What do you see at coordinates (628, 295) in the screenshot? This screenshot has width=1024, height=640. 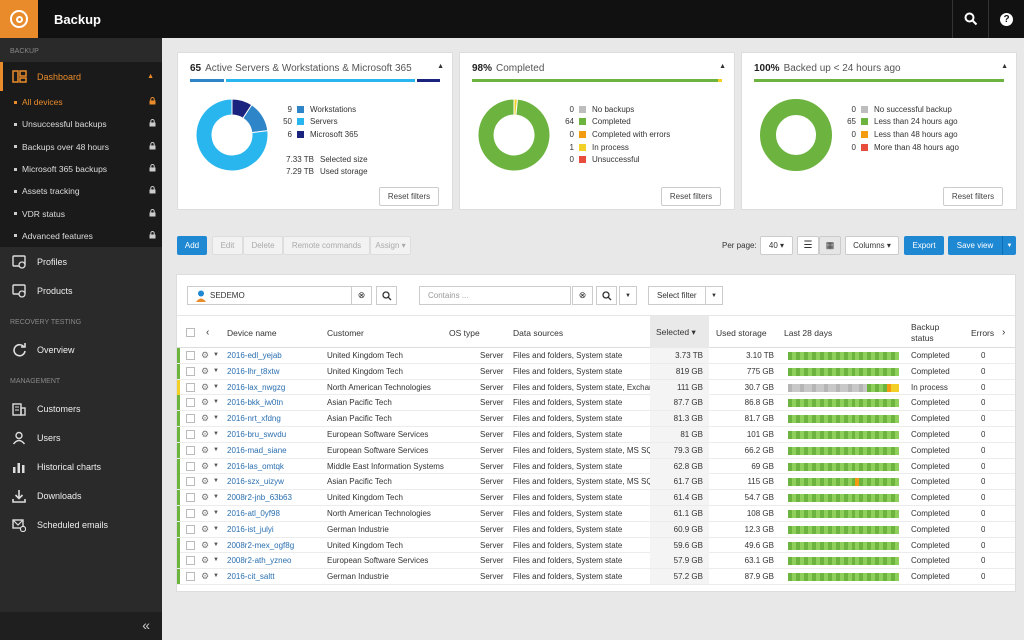 I see `search-options-dropdown: ▼` at bounding box center [628, 295].